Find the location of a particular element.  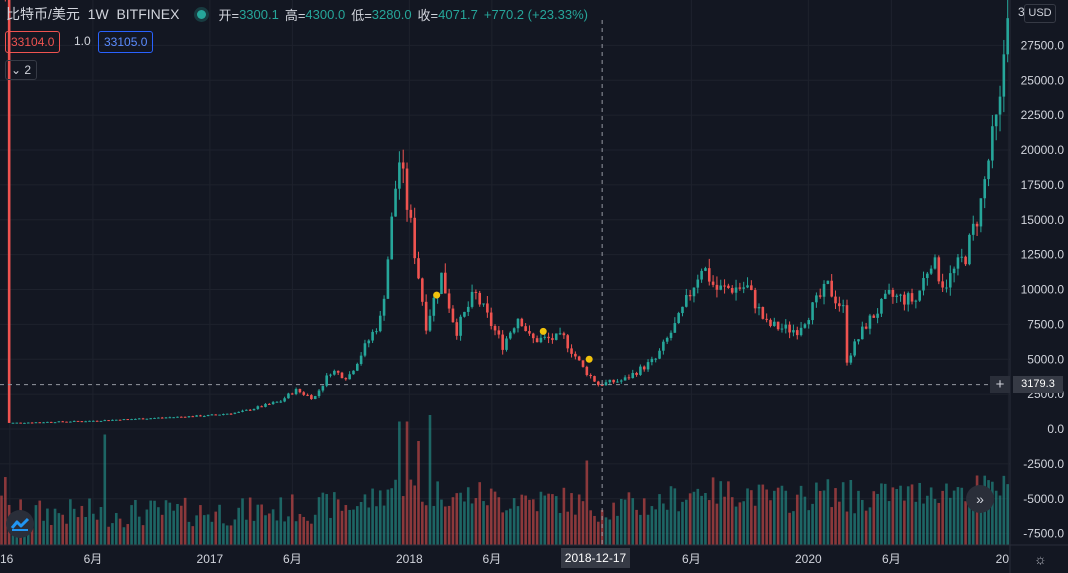

symbol-label: 比特币/美元 1W BITFINEX is located at coordinates (92, 14).